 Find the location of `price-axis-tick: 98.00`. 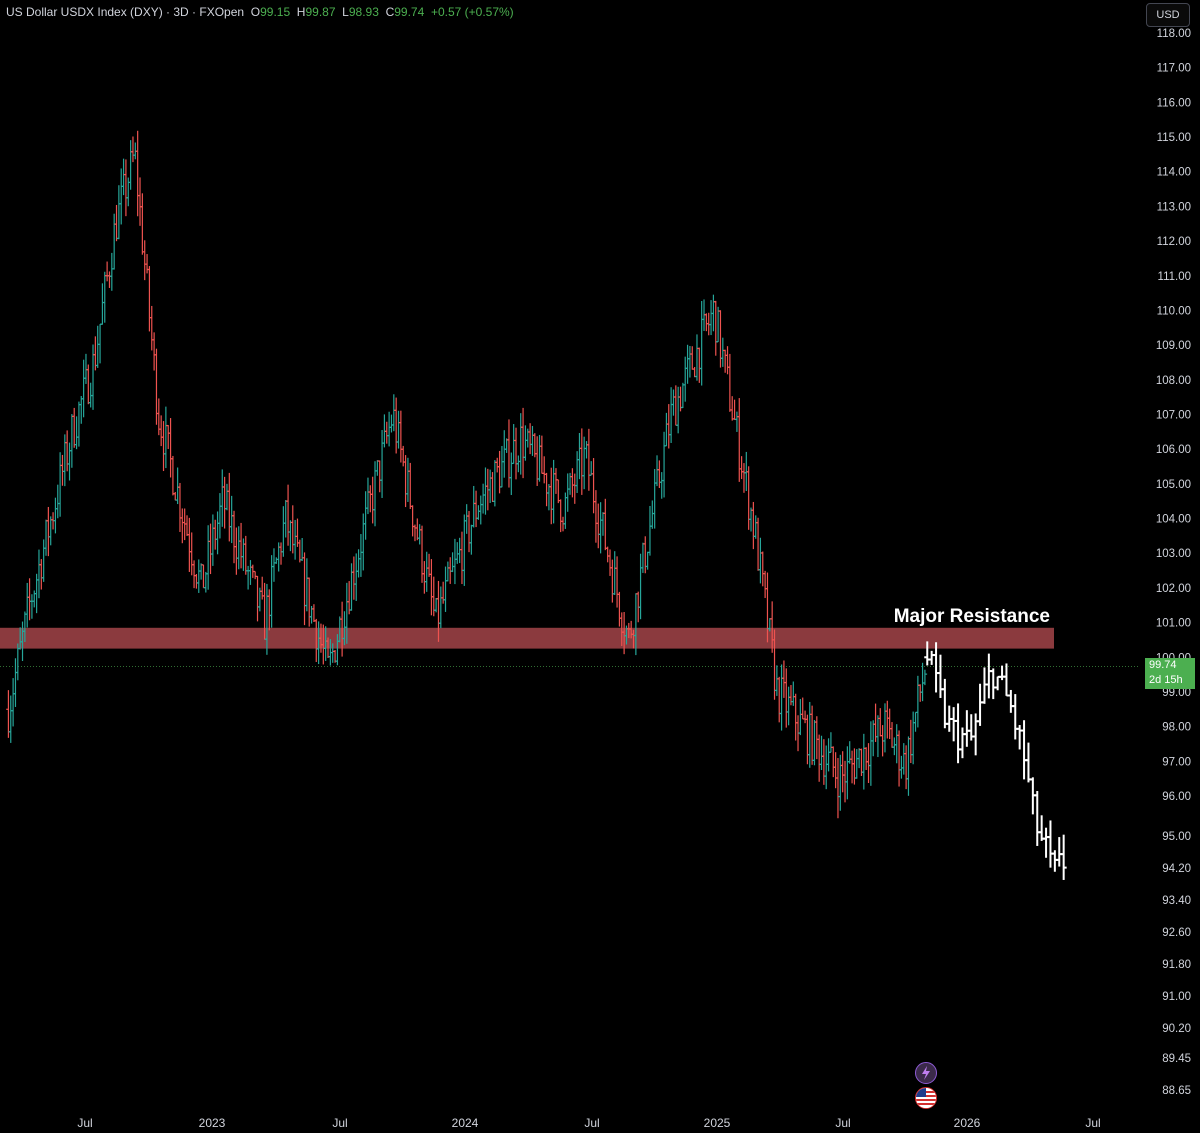

price-axis-tick: 98.00 is located at coordinates (1176, 728).